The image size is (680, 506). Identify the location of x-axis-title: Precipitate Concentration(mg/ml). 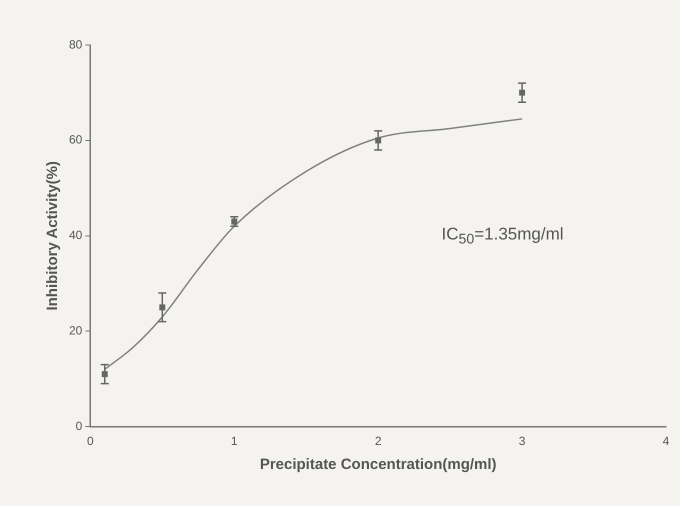
(378, 465).